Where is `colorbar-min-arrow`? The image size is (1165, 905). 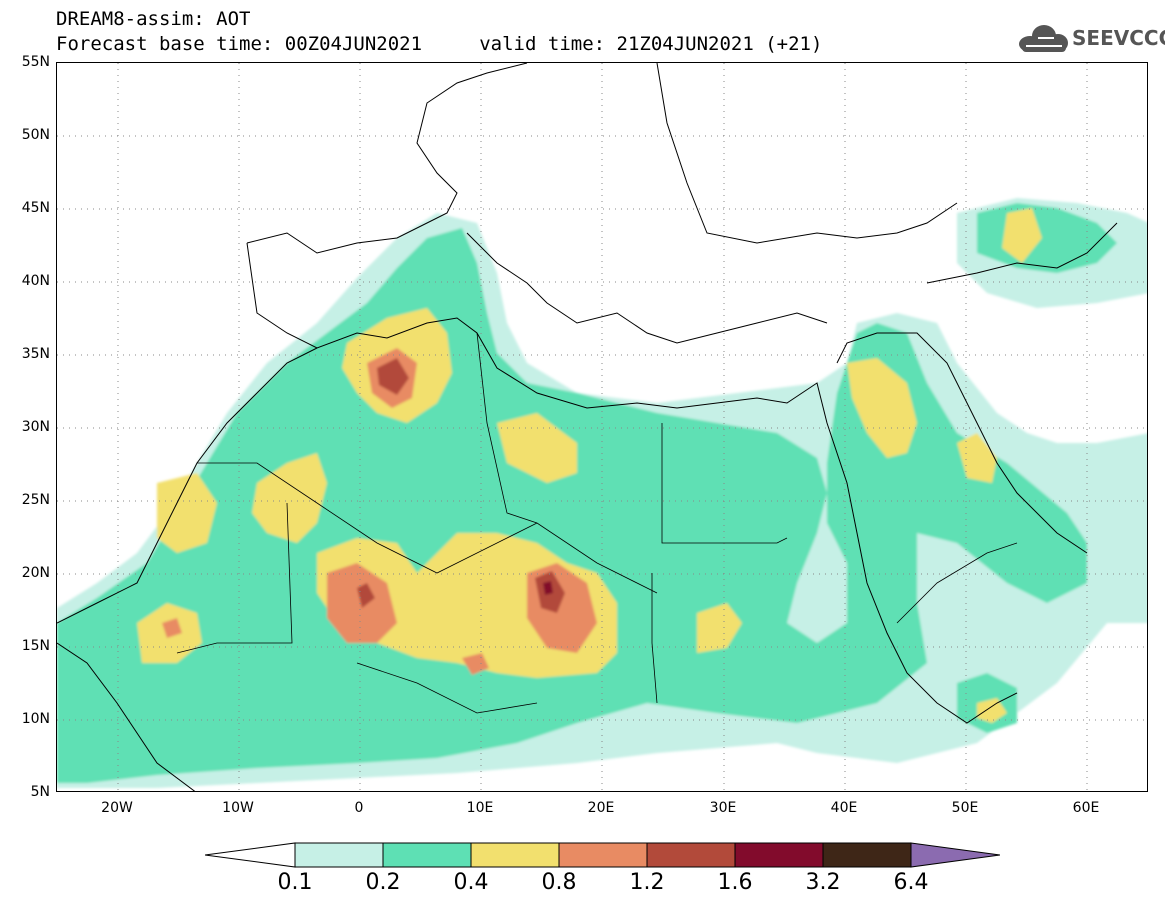 colorbar-min-arrow is located at coordinates (250, 855).